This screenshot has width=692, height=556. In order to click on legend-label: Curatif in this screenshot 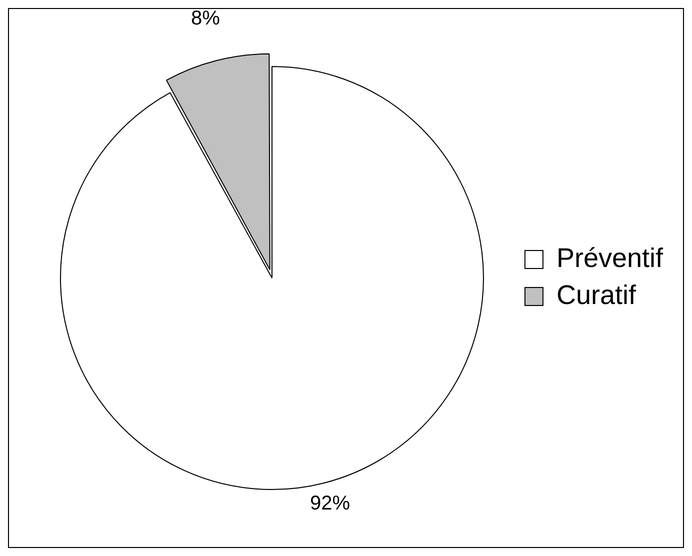, I will do `click(596, 295)`.